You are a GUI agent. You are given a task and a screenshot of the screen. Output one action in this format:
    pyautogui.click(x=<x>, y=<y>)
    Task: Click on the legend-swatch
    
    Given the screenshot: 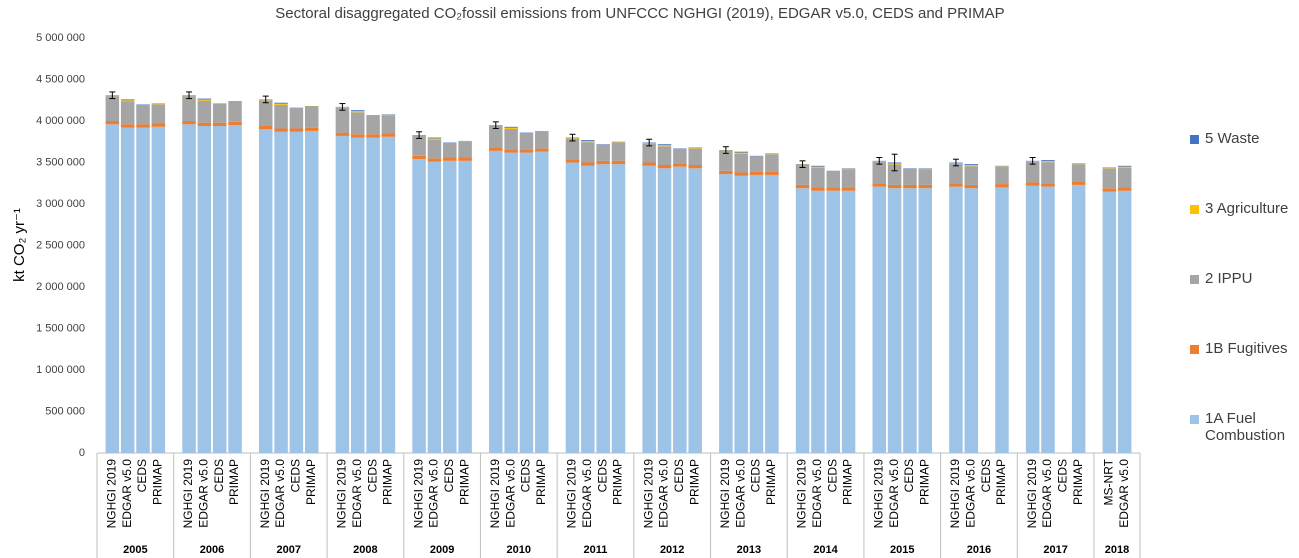 What is the action you would take?
    pyautogui.click(x=1194, y=209)
    